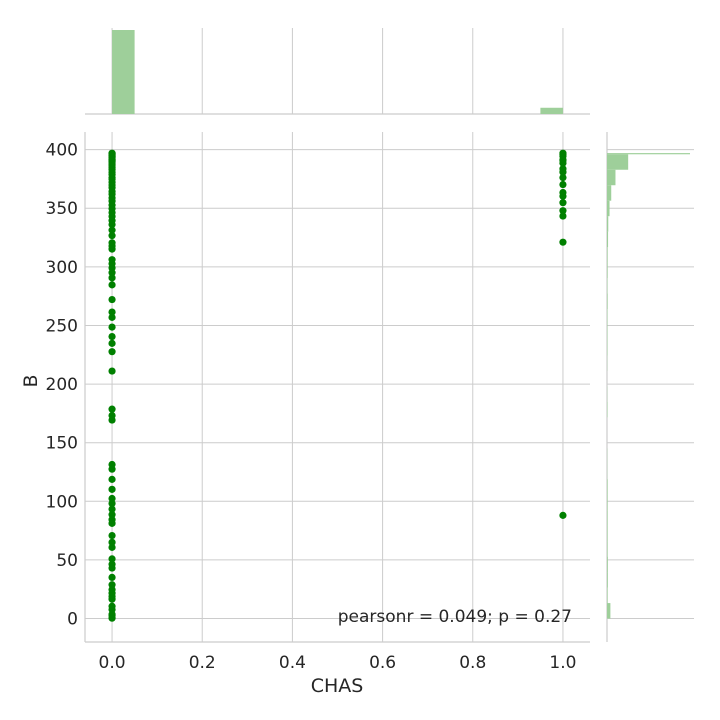 The width and height of the screenshot is (720, 720). What do you see at coordinates (292, 663) in the screenshot?
I see `x-tick-label: 0.4` at bounding box center [292, 663].